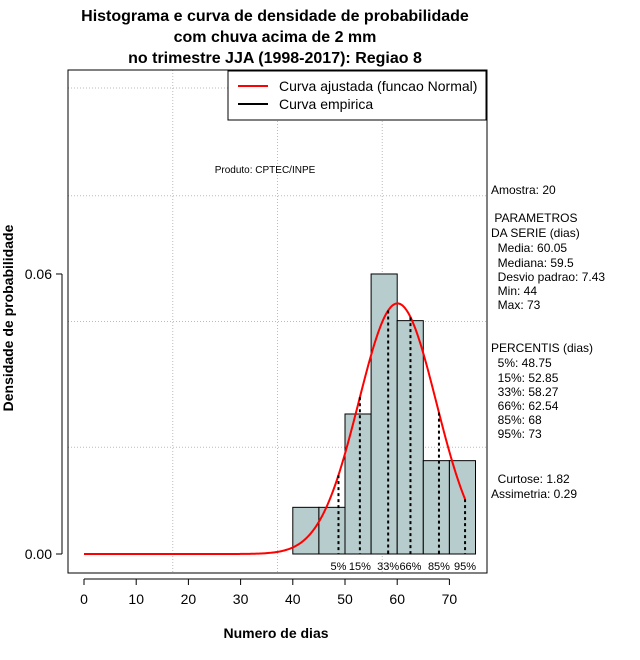  Describe the element at coordinates (523, 190) in the screenshot. I see `stat-amostra: Amostra: 20` at that location.